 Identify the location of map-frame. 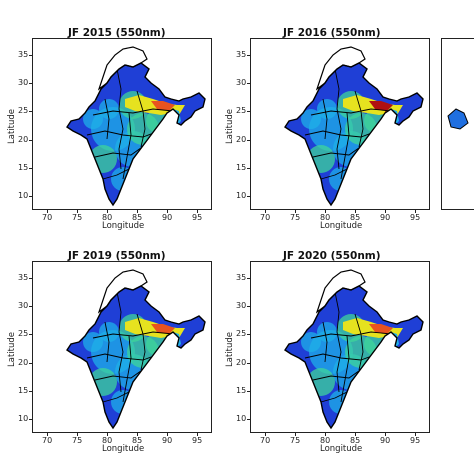
(340, 347).